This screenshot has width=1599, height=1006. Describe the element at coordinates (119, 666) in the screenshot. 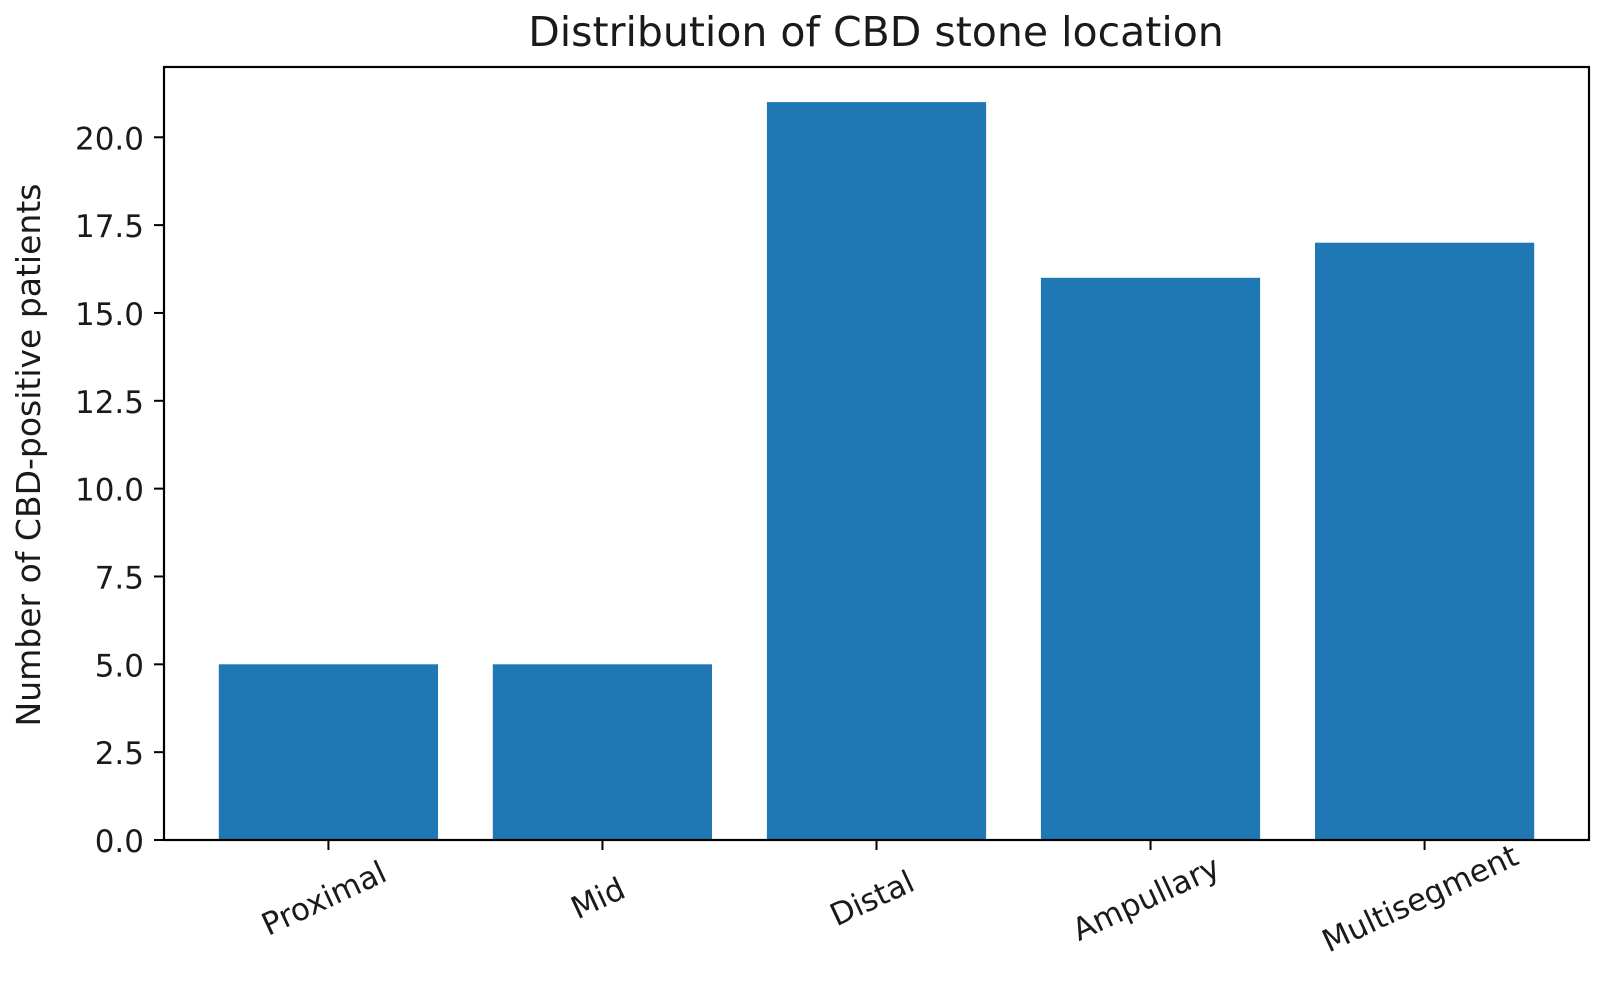

I see `y-tick-label: 5.0` at that location.